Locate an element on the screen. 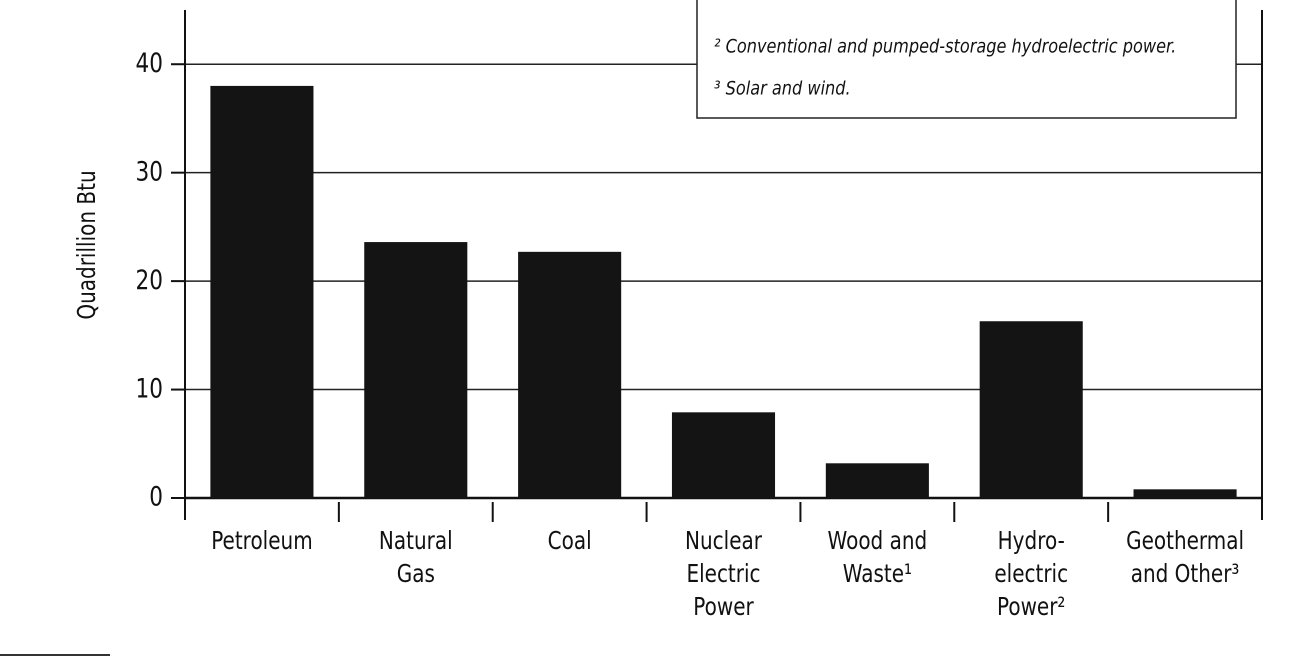  x-tick-label: electric is located at coordinates (1031, 574).